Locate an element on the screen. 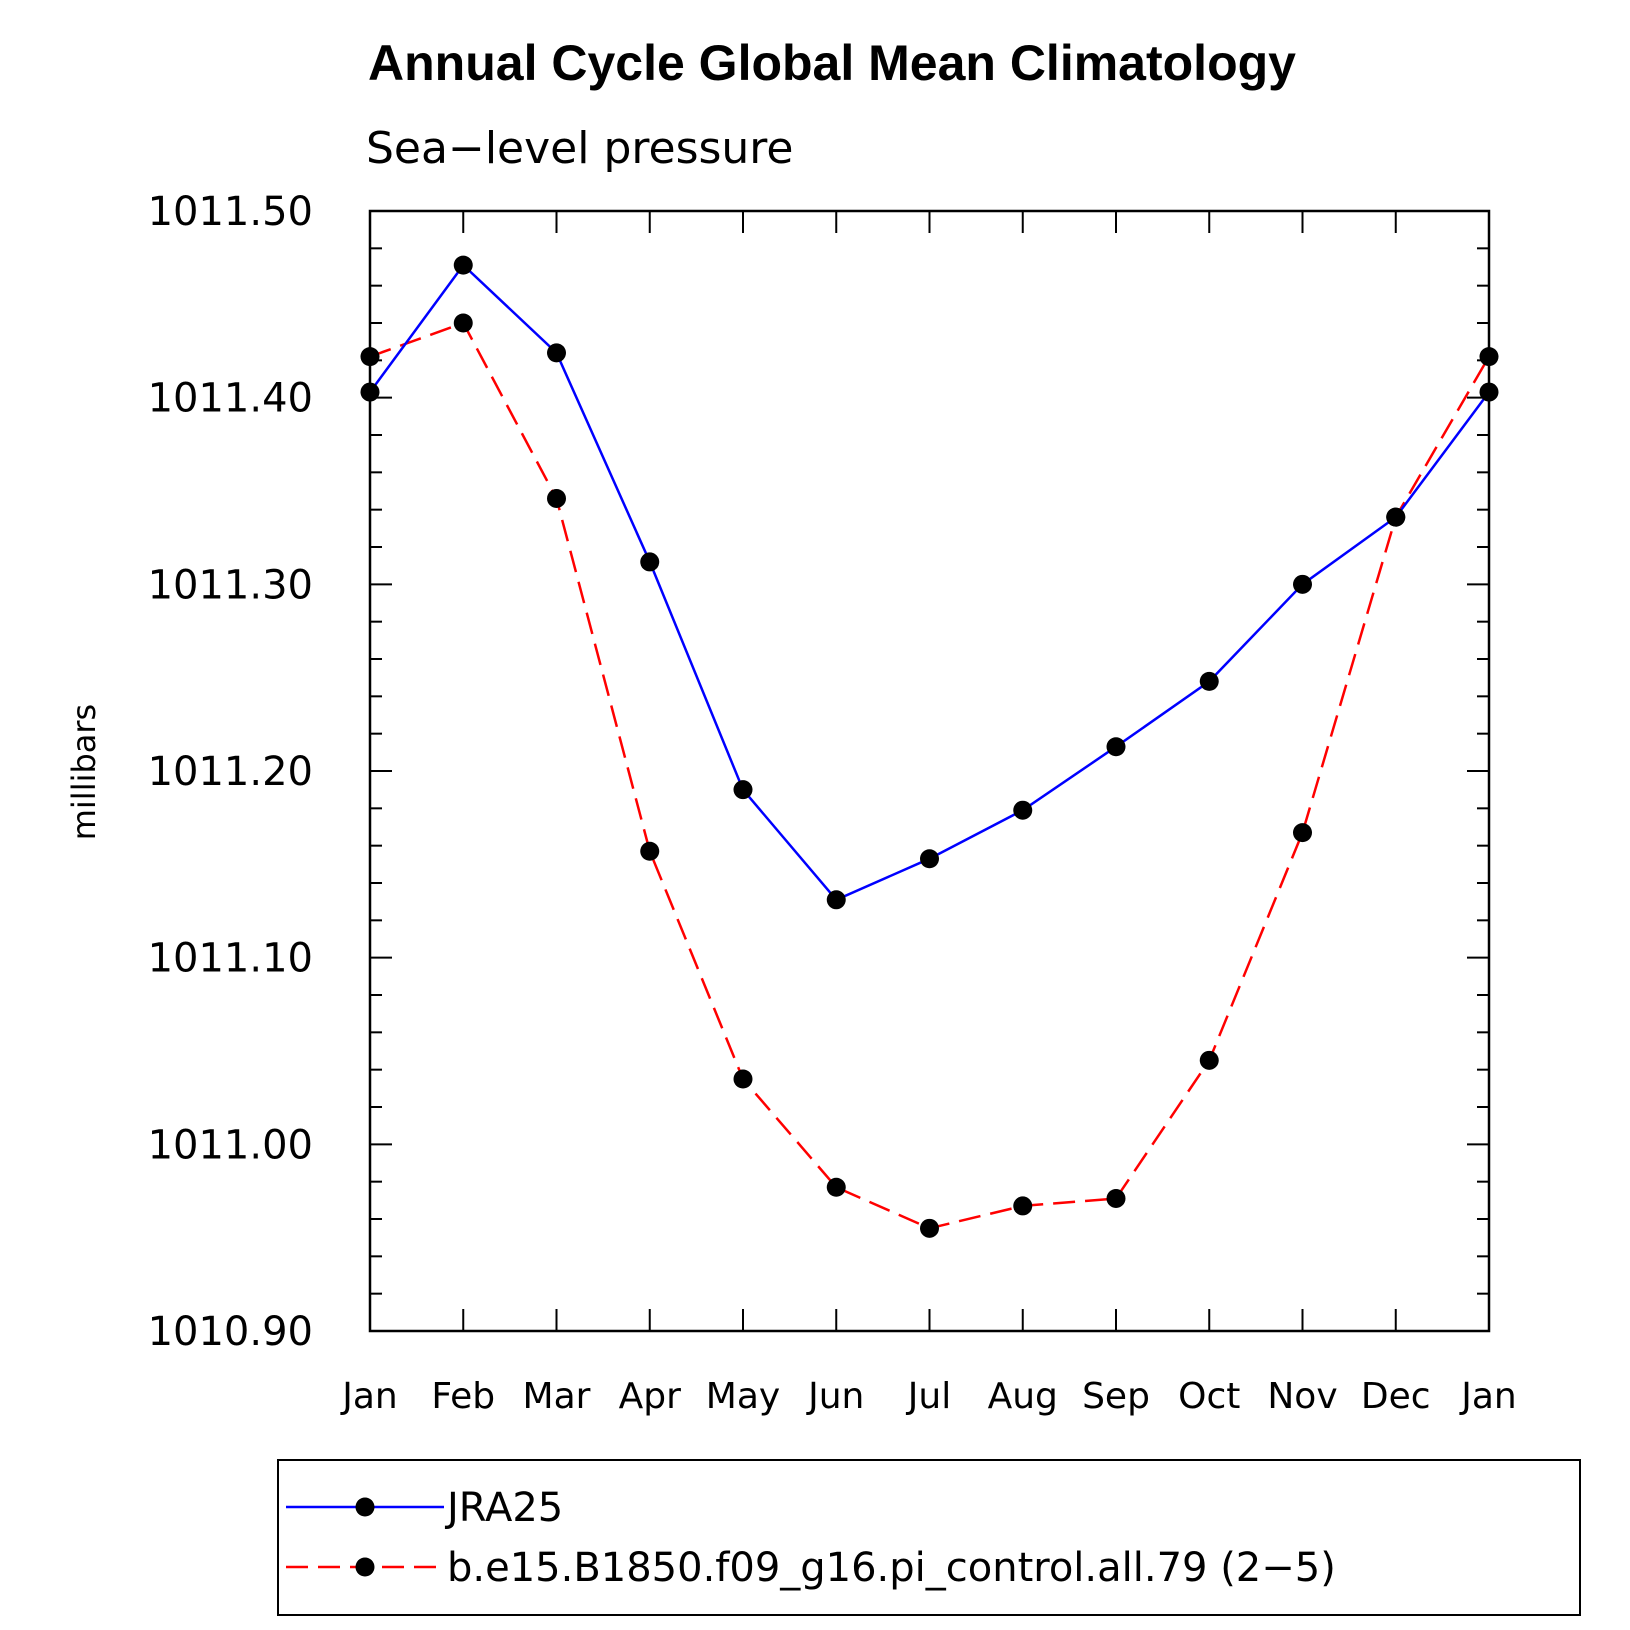  legend-box is located at coordinates (929, 1537).